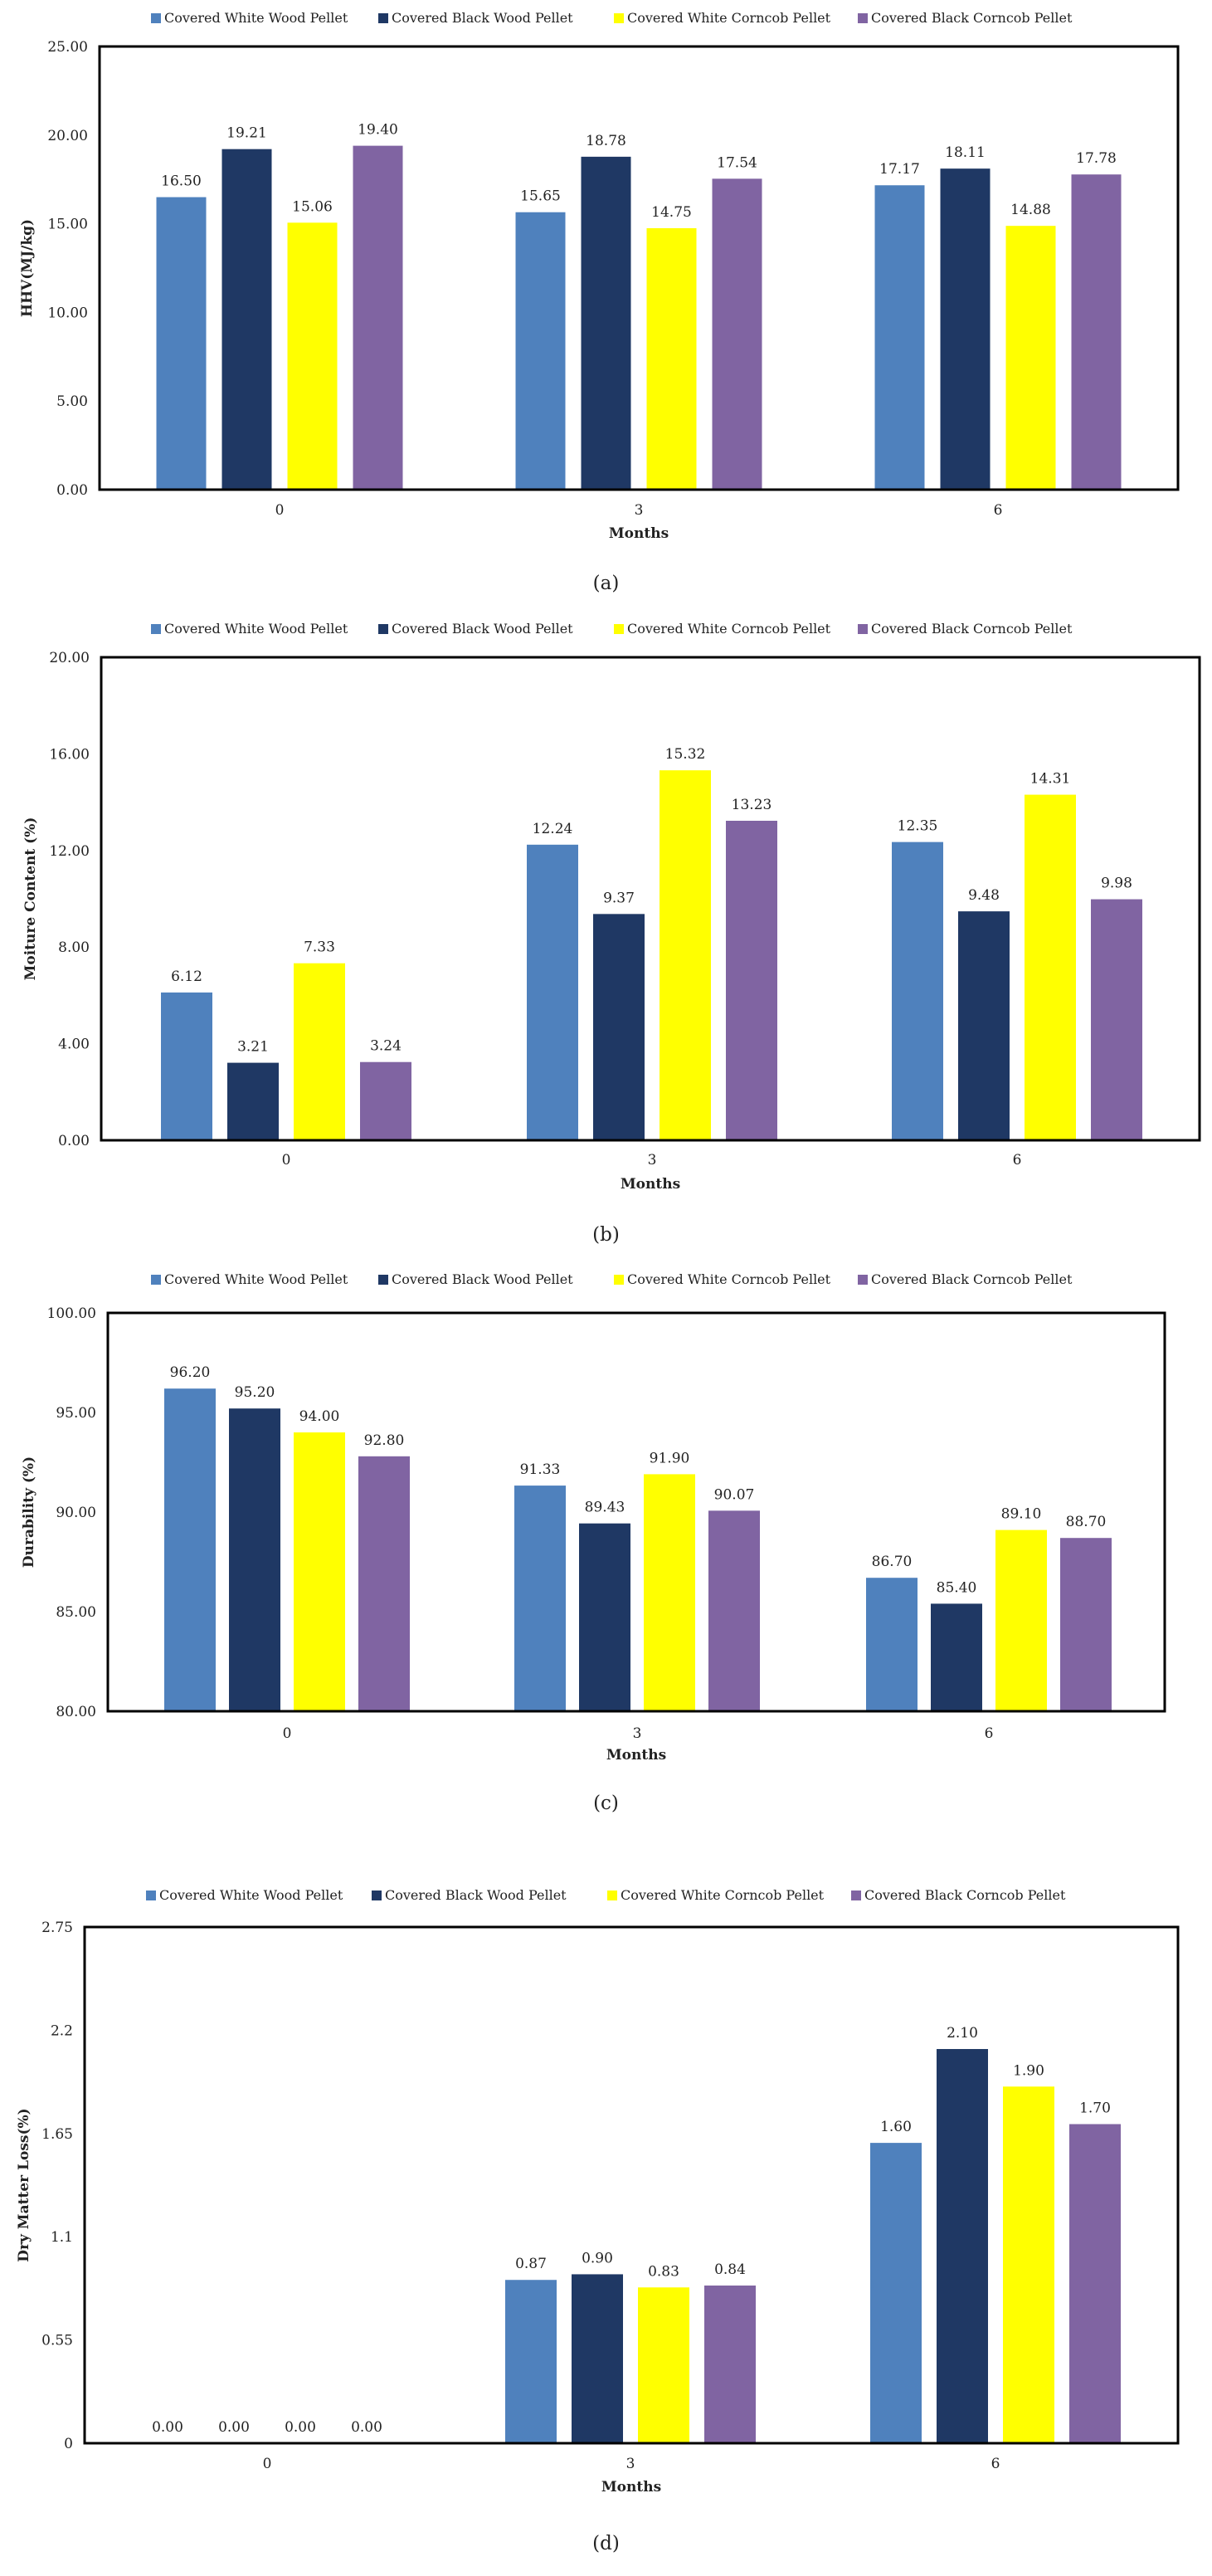 The image size is (1212, 2576). Describe the element at coordinates (68, 2444) in the screenshot. I see `y-tick-label: 0` at that location.